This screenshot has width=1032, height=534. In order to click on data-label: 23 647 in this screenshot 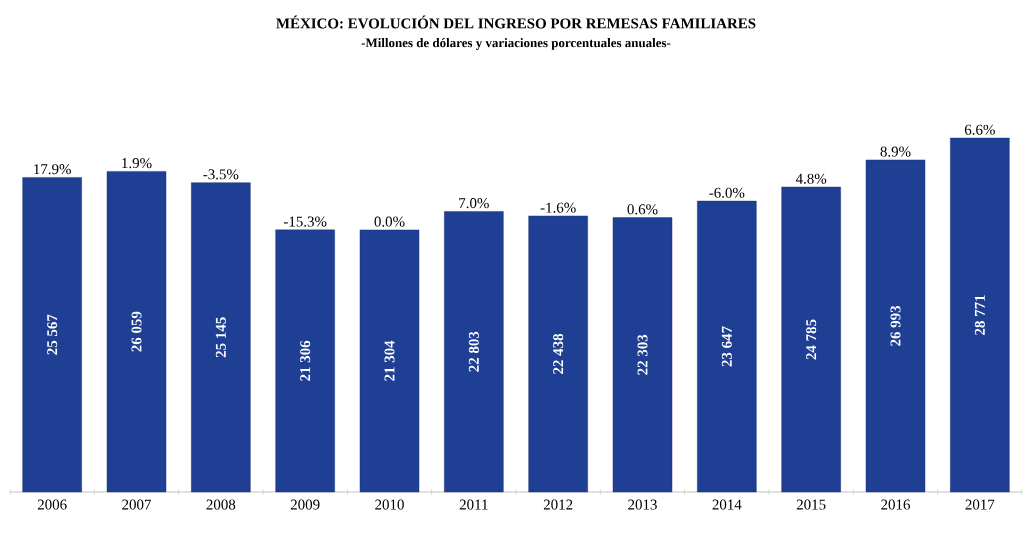, I will do `click(726, 346)`.